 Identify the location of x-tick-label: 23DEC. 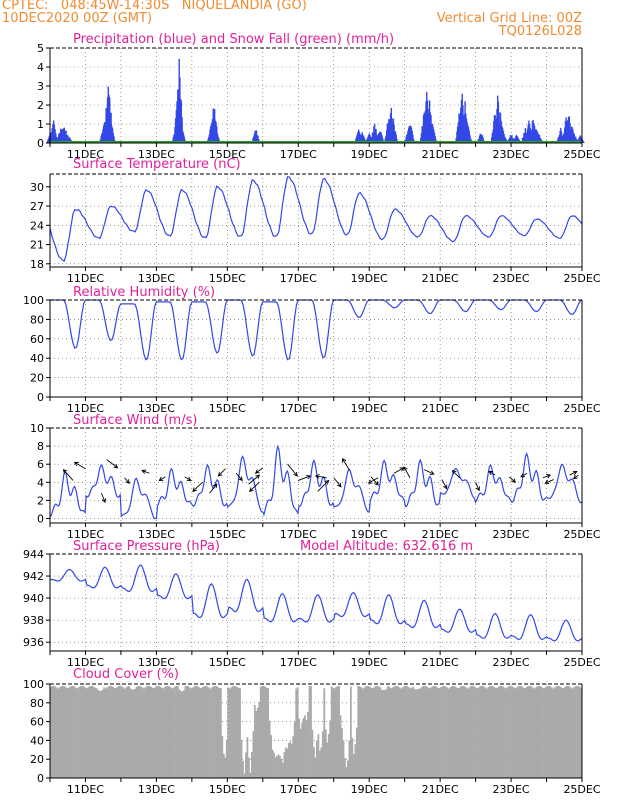
(511, 278).